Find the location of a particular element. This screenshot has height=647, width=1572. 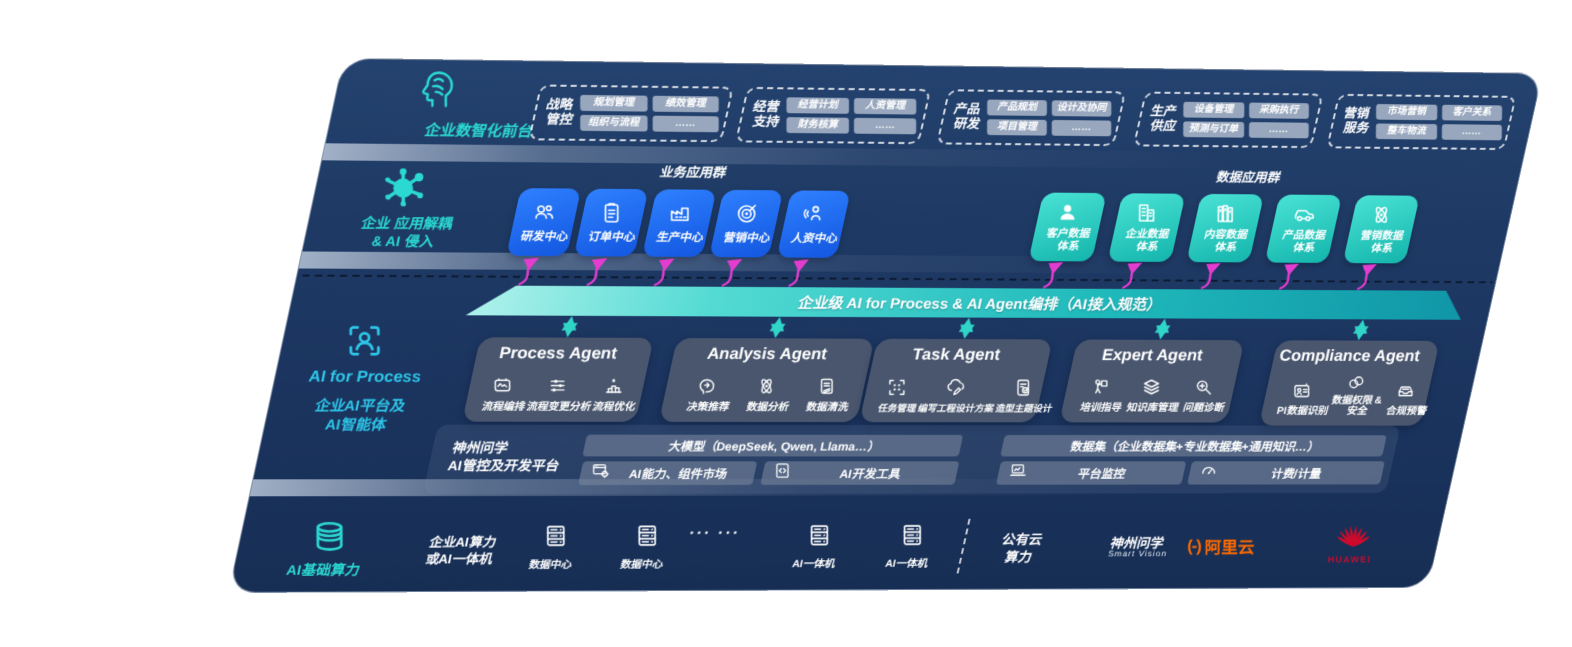

car-icon is located at coordinates (1304, 214).